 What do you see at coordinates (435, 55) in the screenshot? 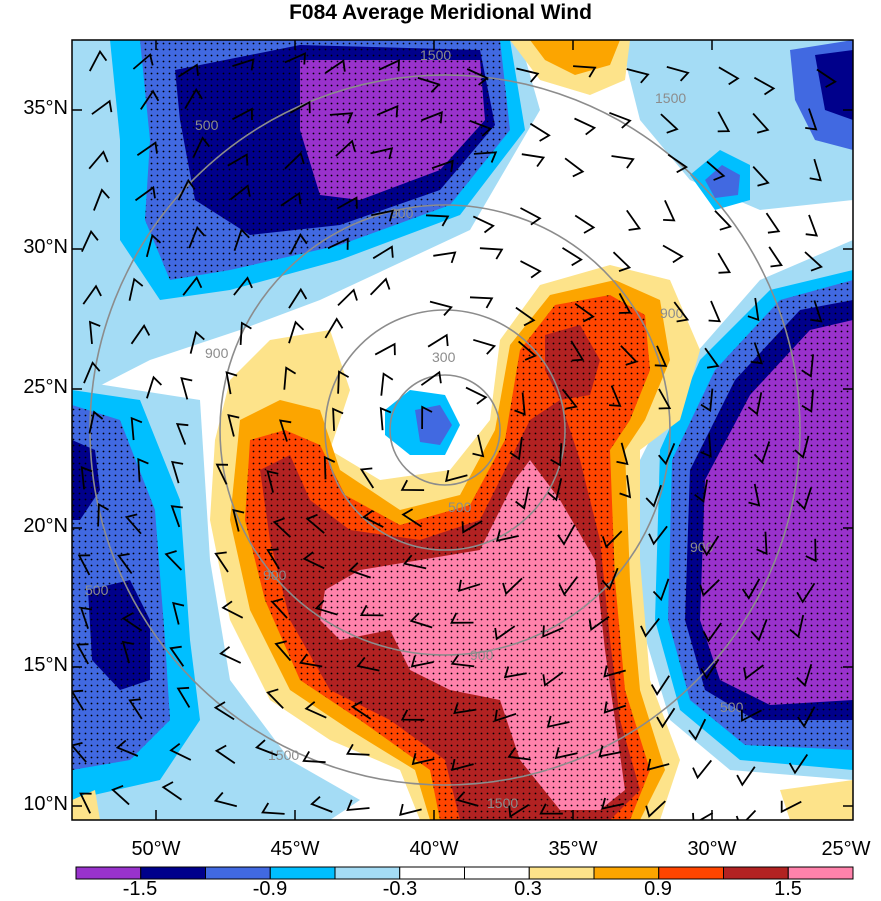
I see `ring-label-1500: 1500` at bounding box center [435, 55].